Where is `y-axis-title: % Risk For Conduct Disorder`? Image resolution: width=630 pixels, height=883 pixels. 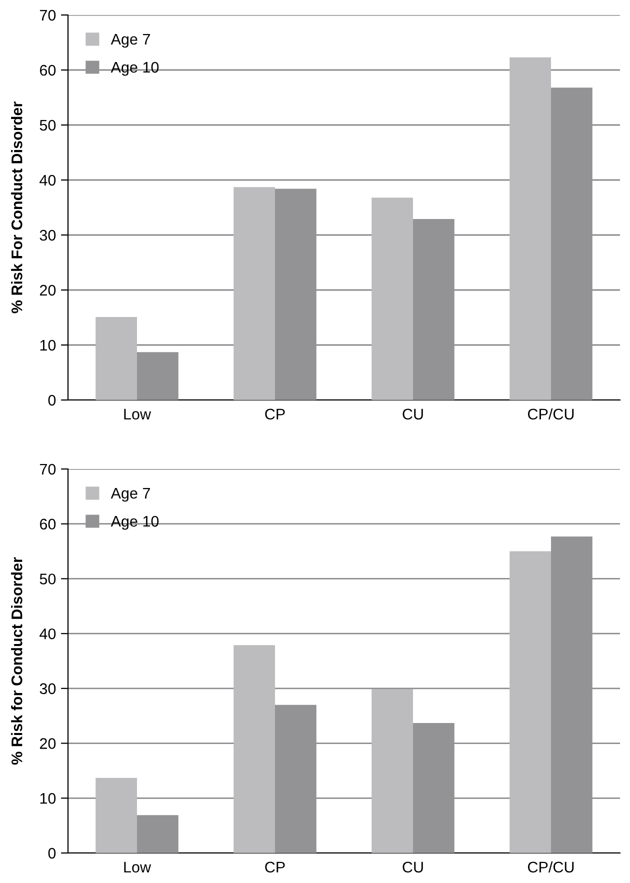 y-axis-title: % Risk For Conduct Disorder is located at coordinates (16, 208).